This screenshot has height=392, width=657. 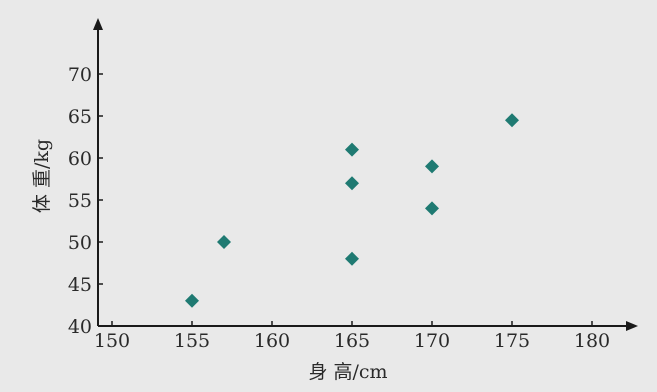 What do you see at coordinates (432, 341) in the screenshot?
I see `x-tick-label: 170` at bounding box center [432, 341].